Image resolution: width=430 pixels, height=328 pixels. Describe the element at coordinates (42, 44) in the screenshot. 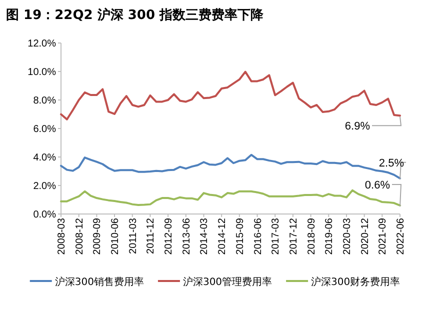

I see `y-tick-label: 12.0%` at that location.